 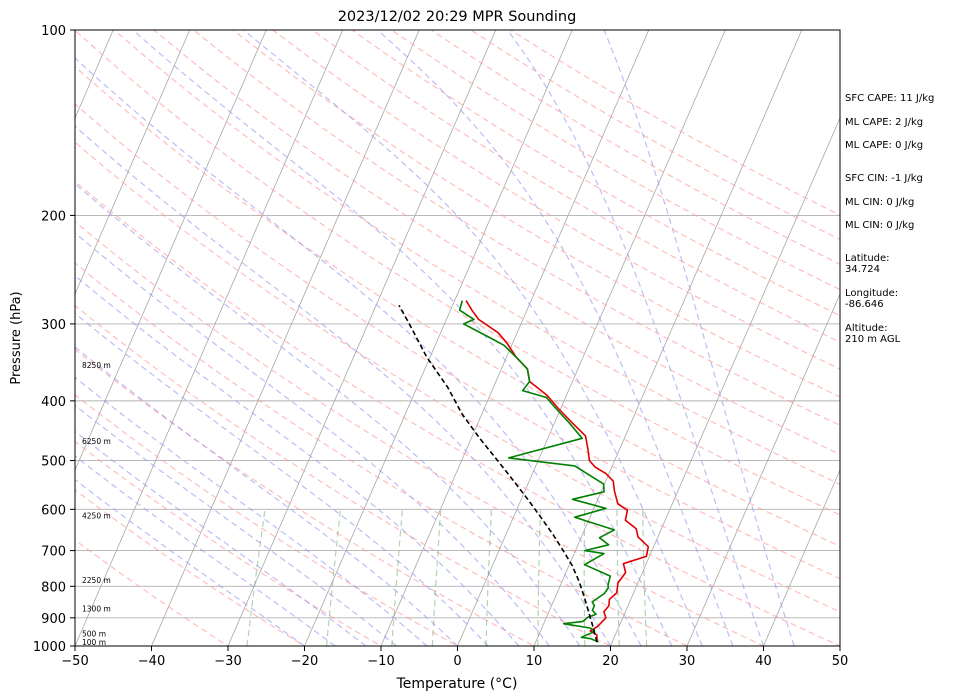 I want to click on ml-cin-label-1: ML CIN: 0 J/kg, so click(x=880, y=202).